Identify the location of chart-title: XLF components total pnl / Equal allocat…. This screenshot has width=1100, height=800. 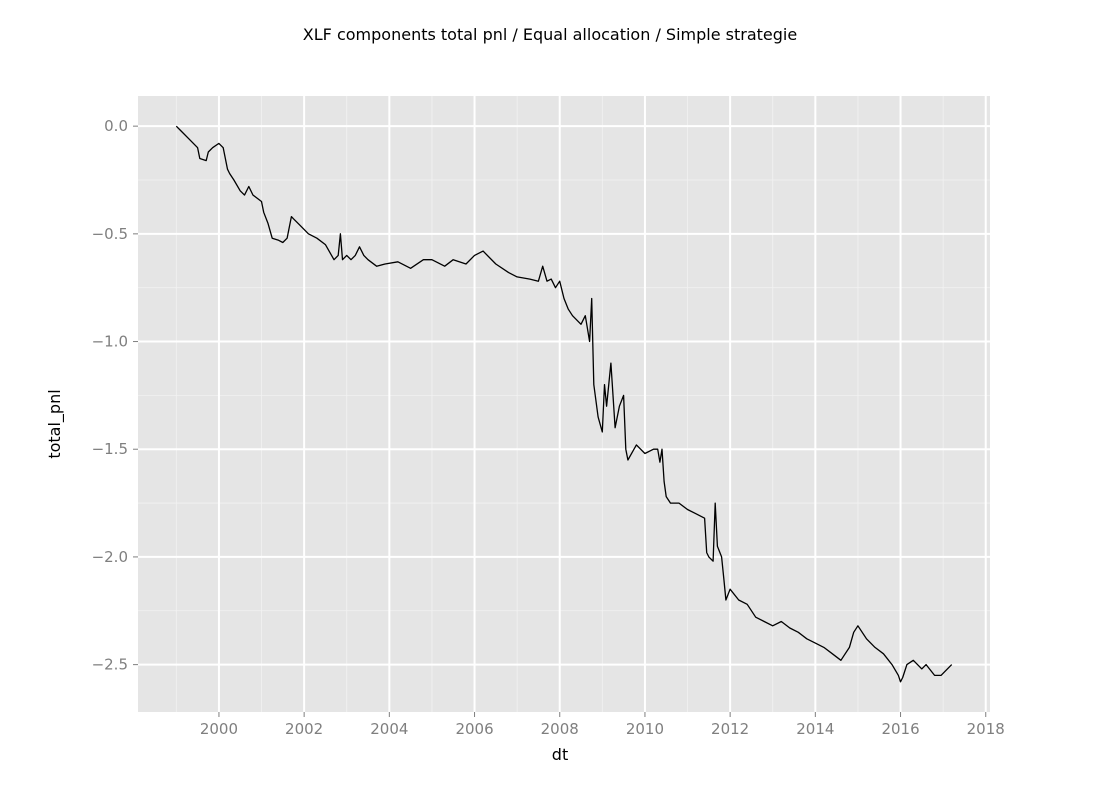
(550, 34).